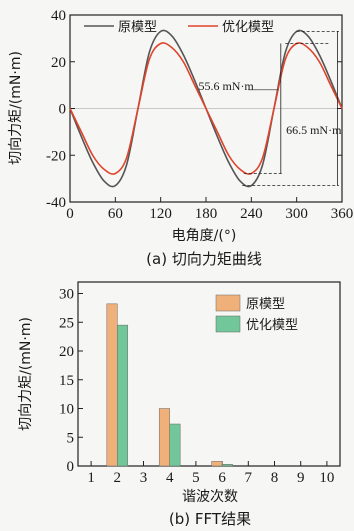 This screenshot has width=354, height=531. I want to click on bar-original-h2, so click(112, 385).